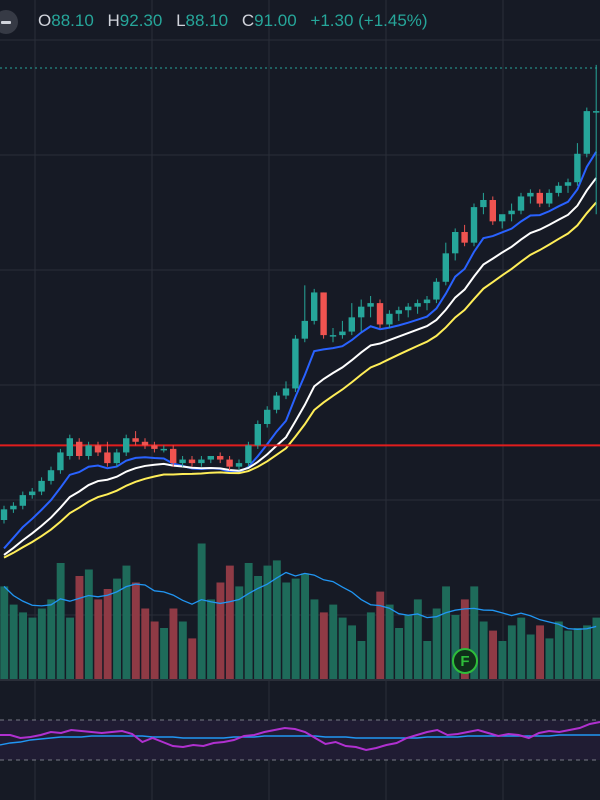 Image resolution: width=600 pixels, height=800 pixels. What do you see at coordinates (141, 20) in the screenshot?
I see `high-value: 92.30` at bounding box center [141, 20].